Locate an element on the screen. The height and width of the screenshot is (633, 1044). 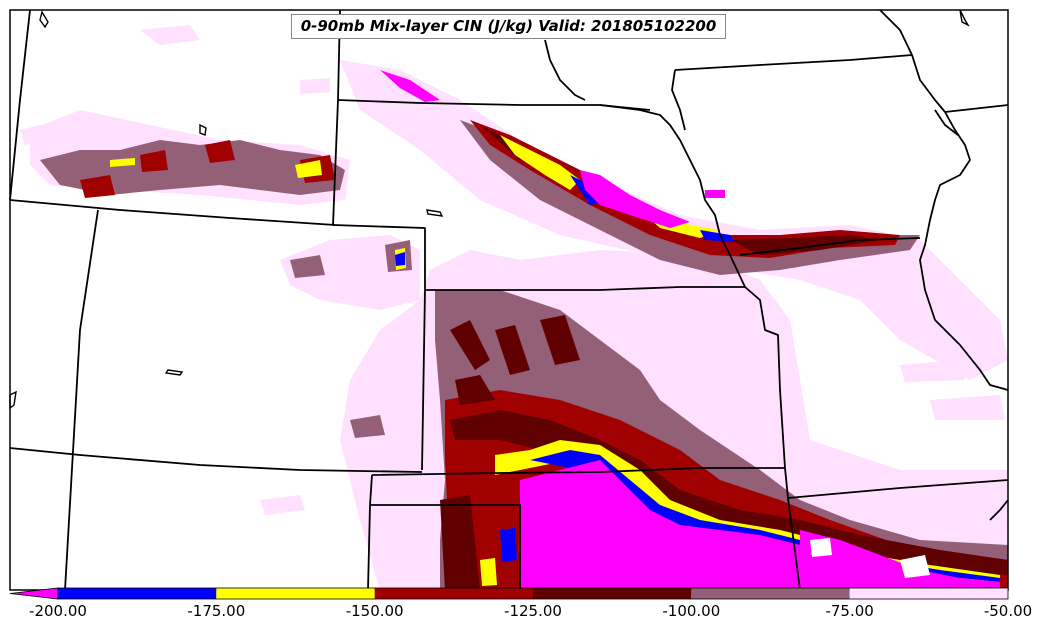
cin-dark-red-oklahoma-stripes is located at coordinates (515, 360).